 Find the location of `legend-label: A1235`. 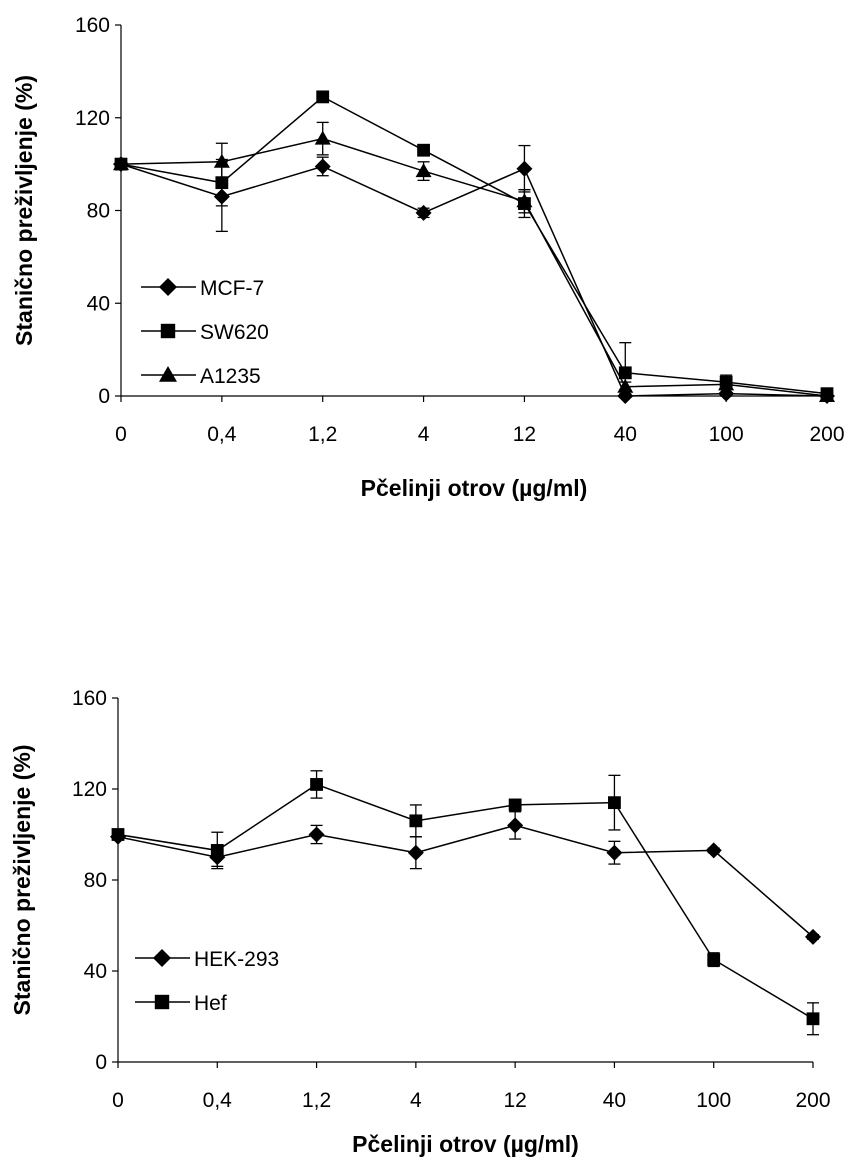

legend-label: A1235 is located at coordinates (230, 376).